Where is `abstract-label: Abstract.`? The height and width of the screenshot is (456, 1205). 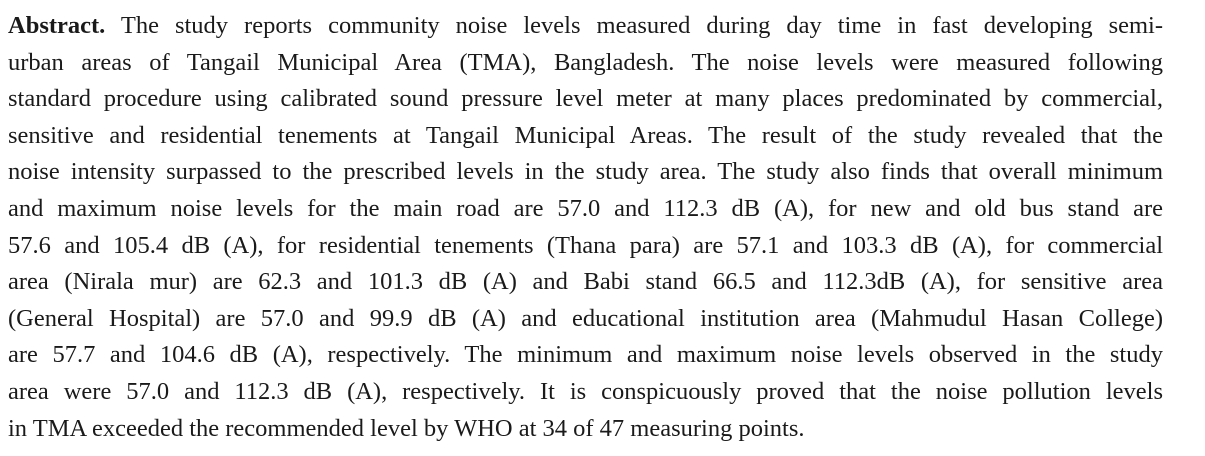 abstract-label: Abstract. is located at coordinates (57, 25).